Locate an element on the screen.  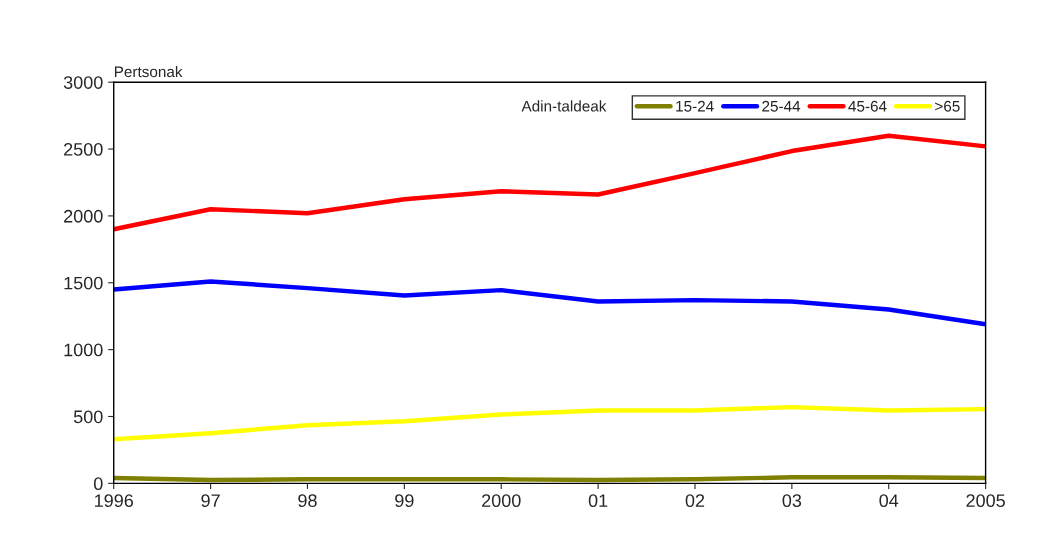
x-tick-label: 99 is located at coordinates (404, 501).